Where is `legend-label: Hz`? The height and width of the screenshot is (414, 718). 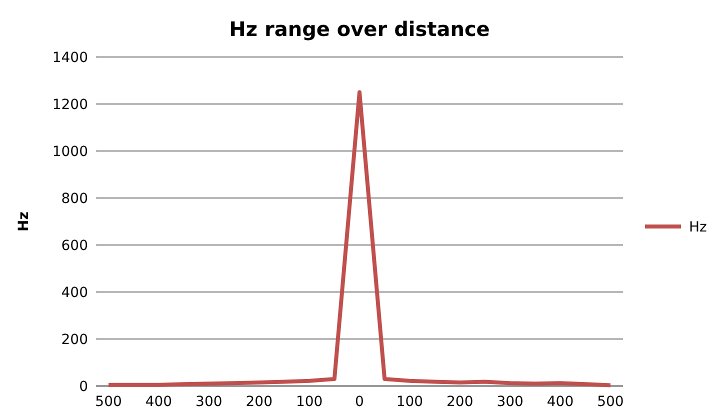
legend-label: Hz is located at coordinates (698, 227).